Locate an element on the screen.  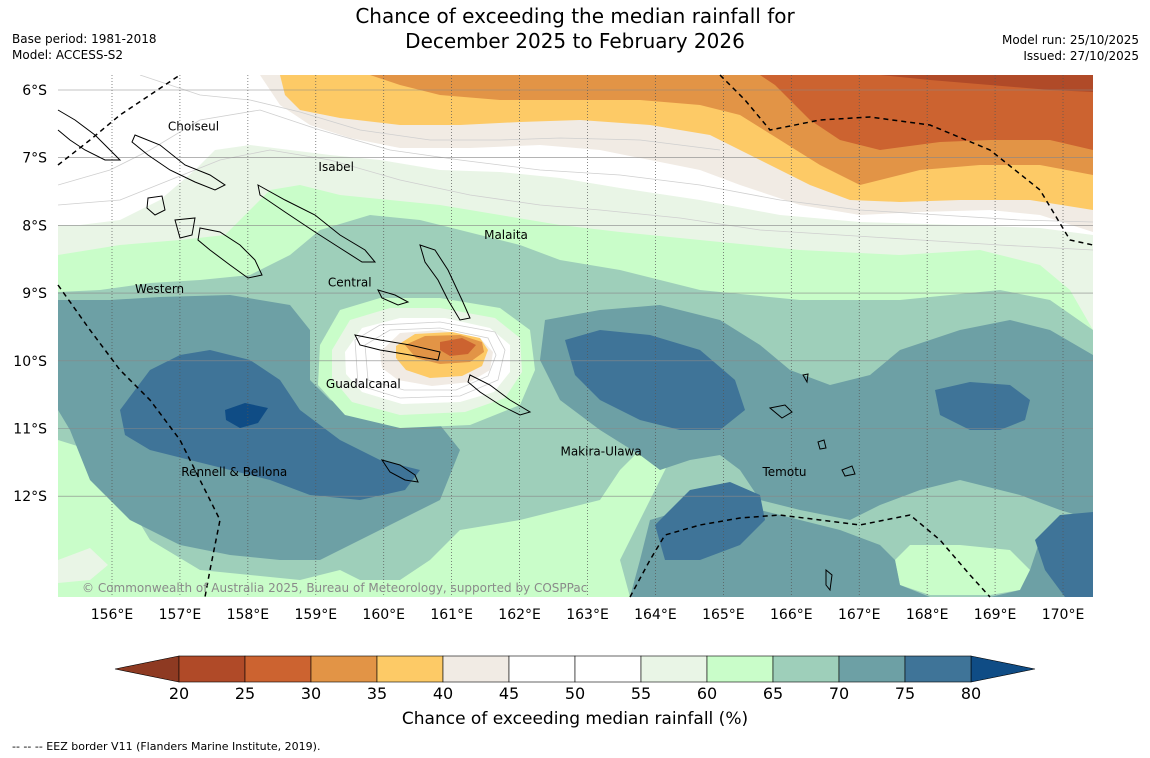
band-75-80-se is located at coordinates (1064, 554).